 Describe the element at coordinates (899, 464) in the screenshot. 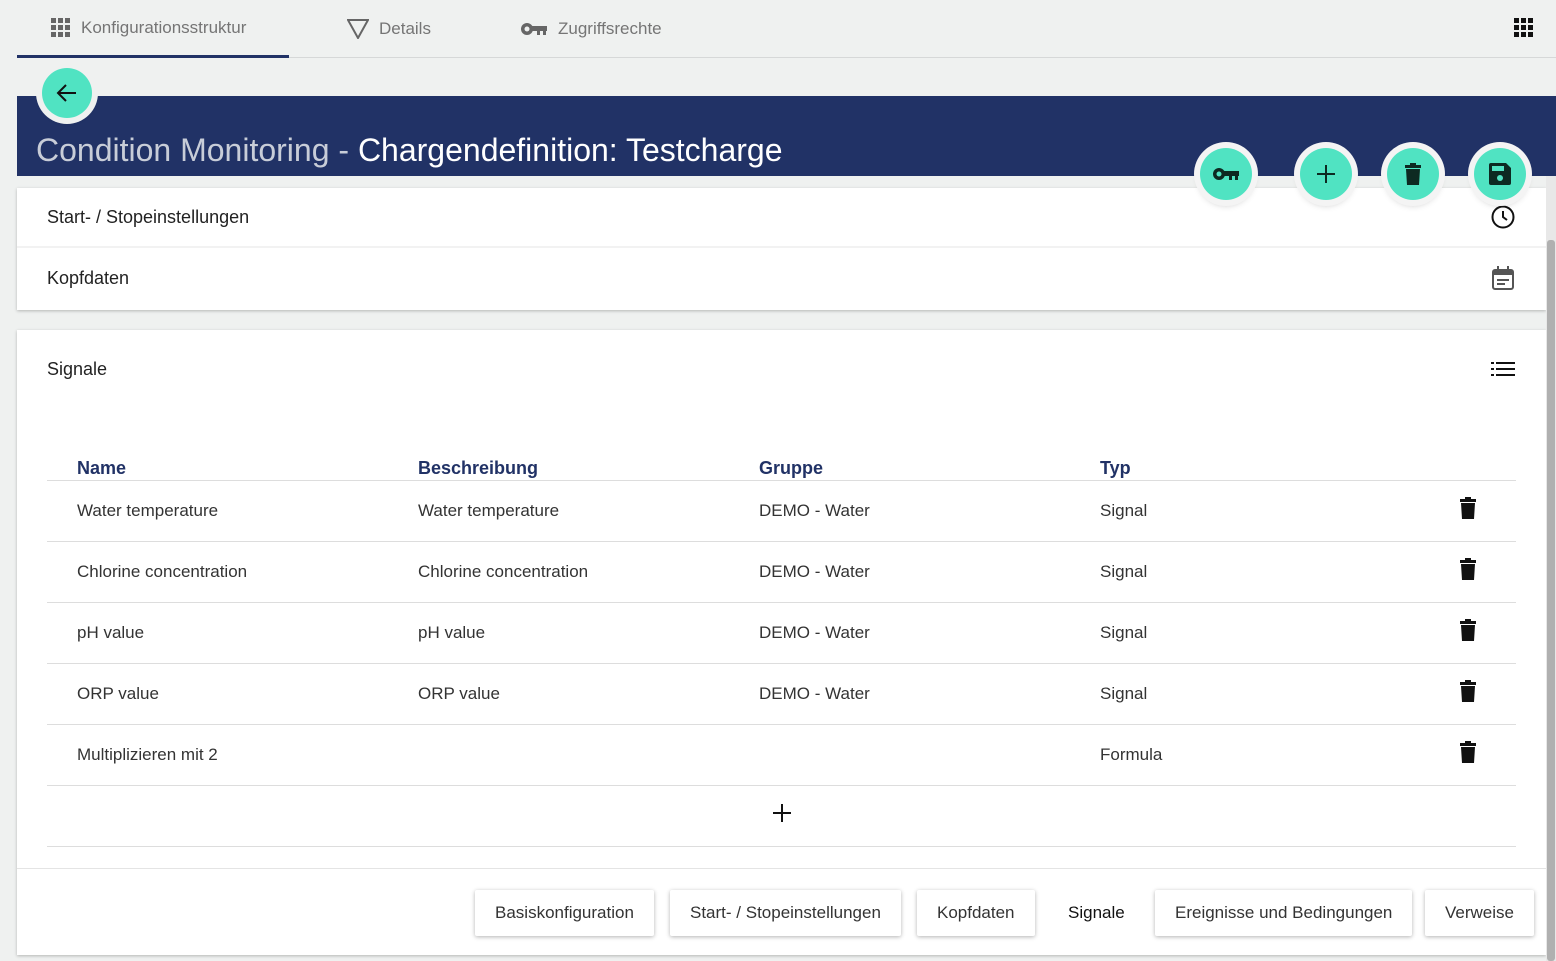

I see `column-header-gruppe: Gruppe` at that location.